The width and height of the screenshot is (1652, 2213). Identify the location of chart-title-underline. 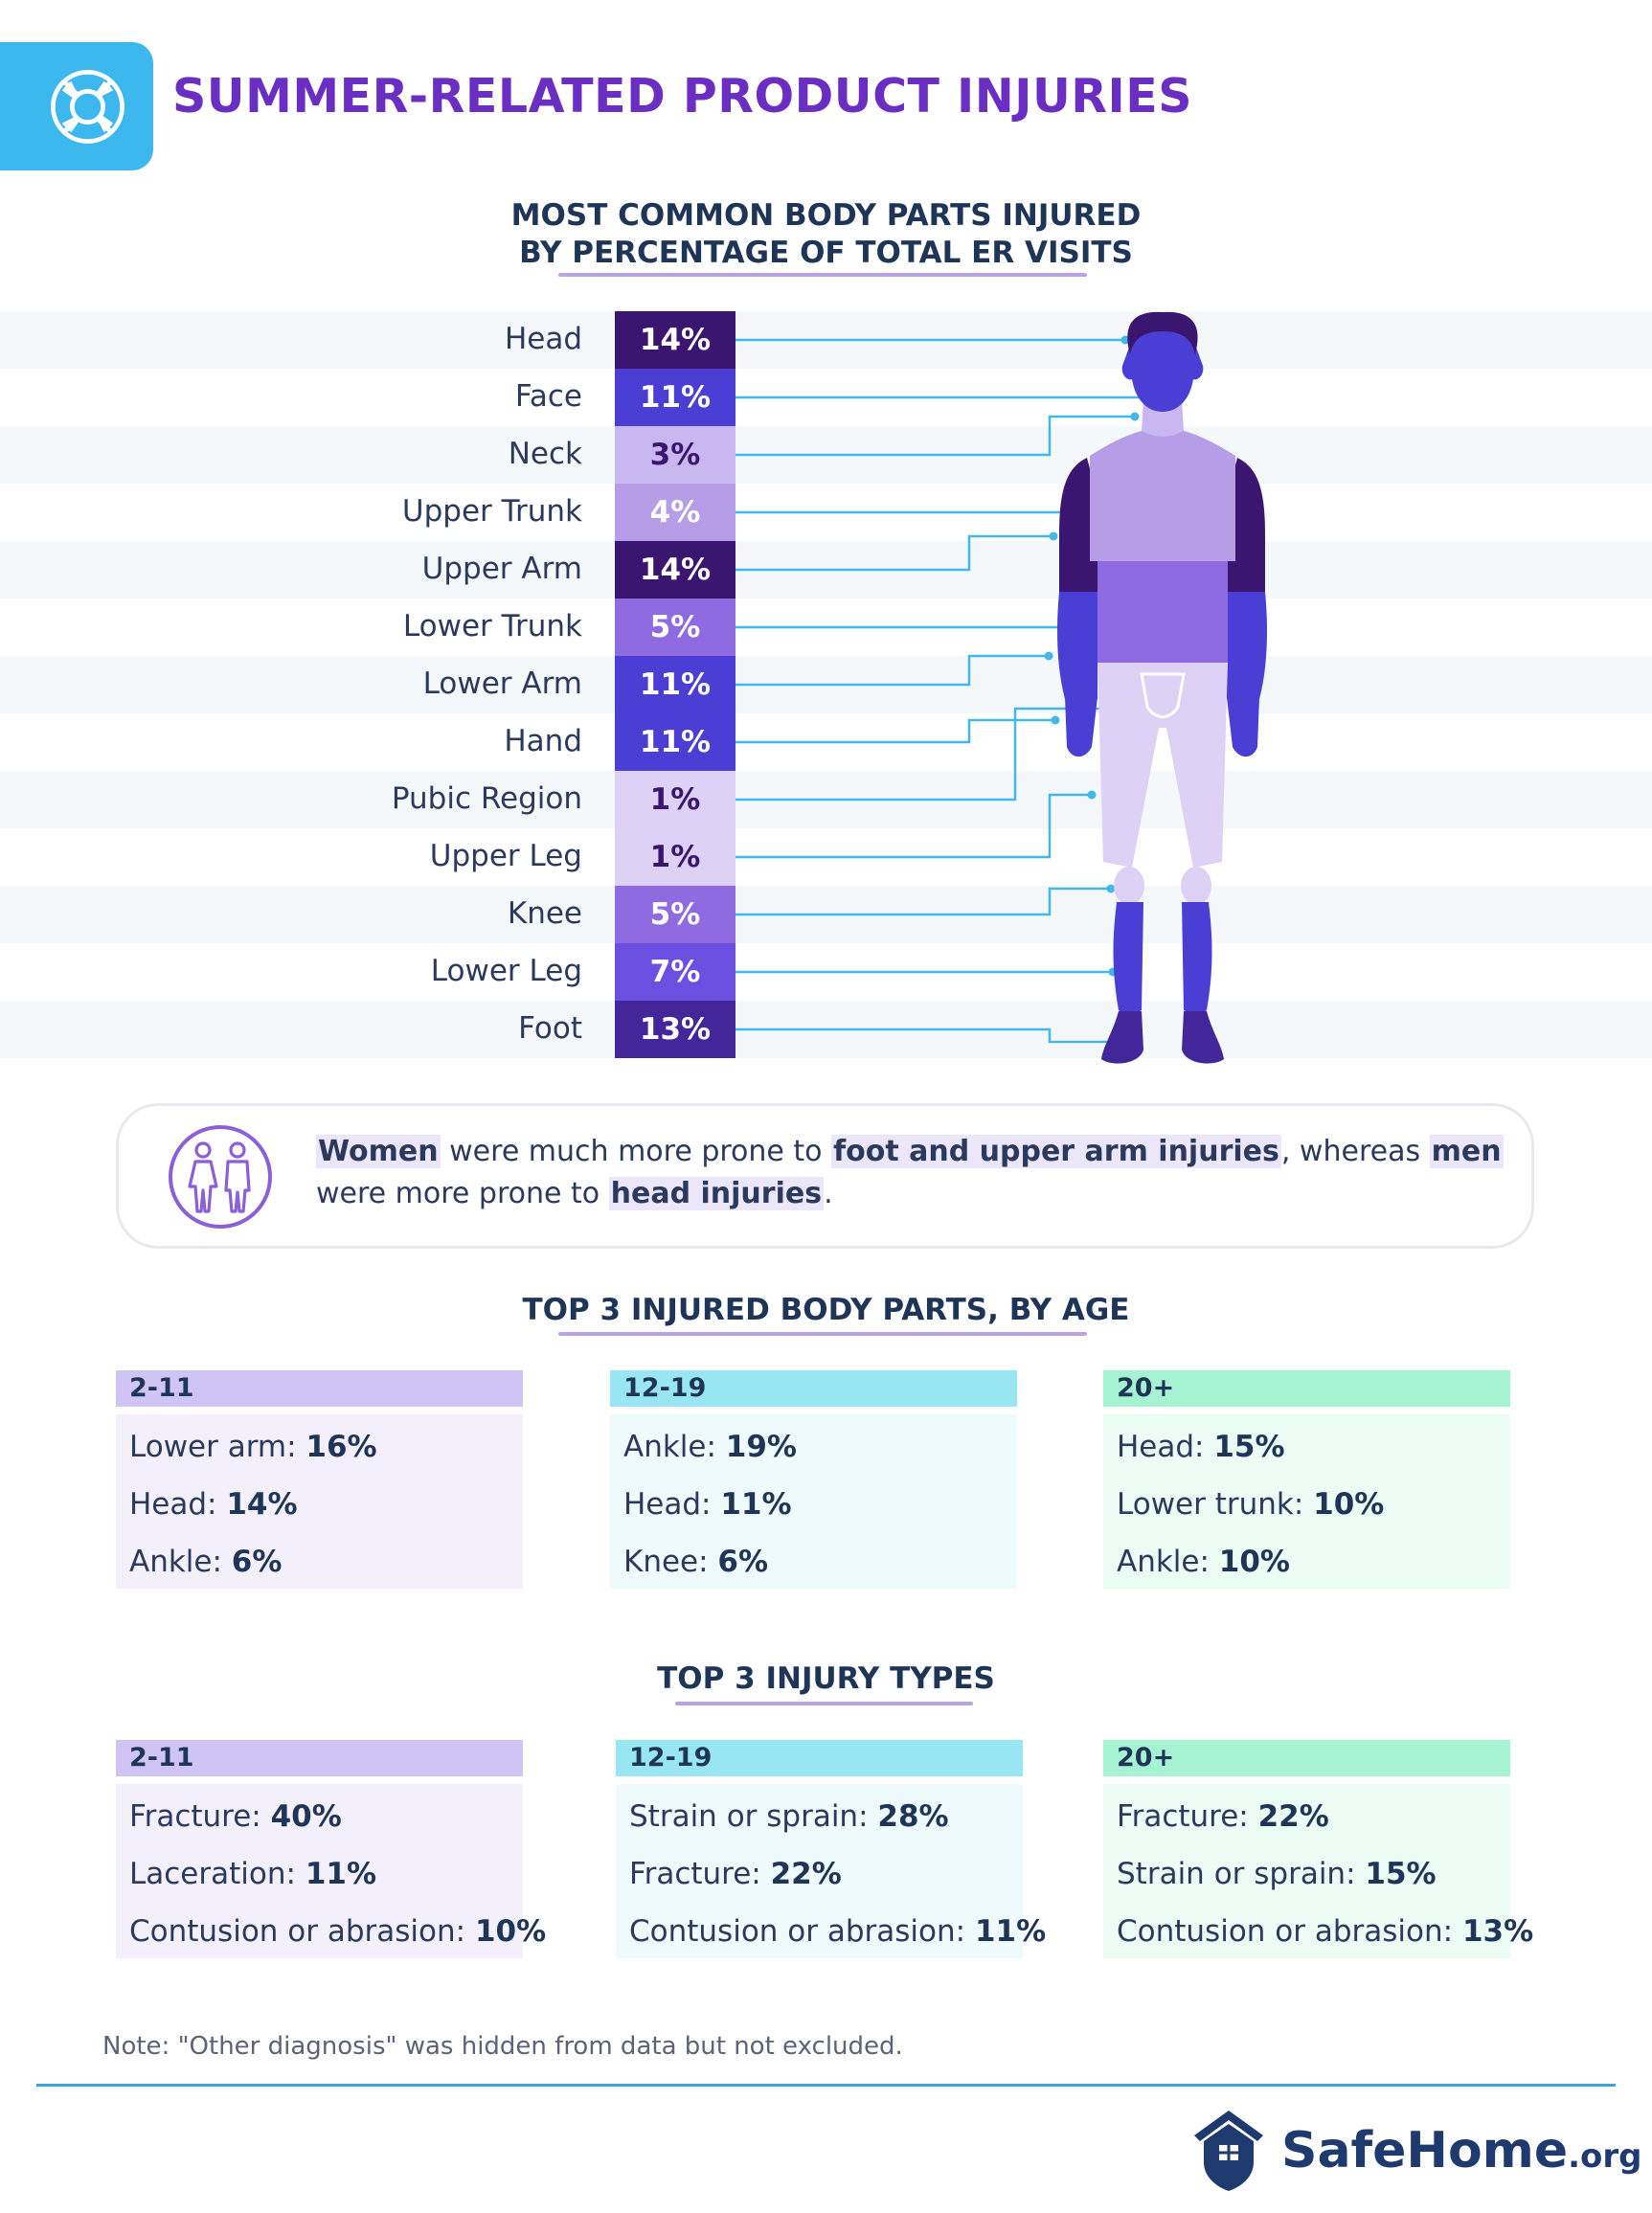
(822, 275).